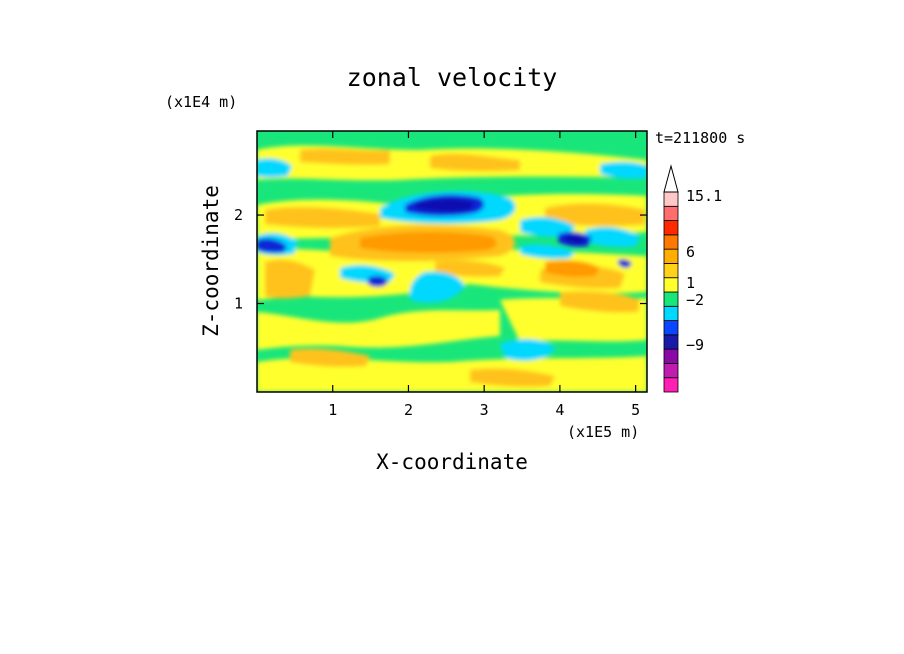 The image size is (904, 654). I want to click on y-axis: 12, so click(440, 259).